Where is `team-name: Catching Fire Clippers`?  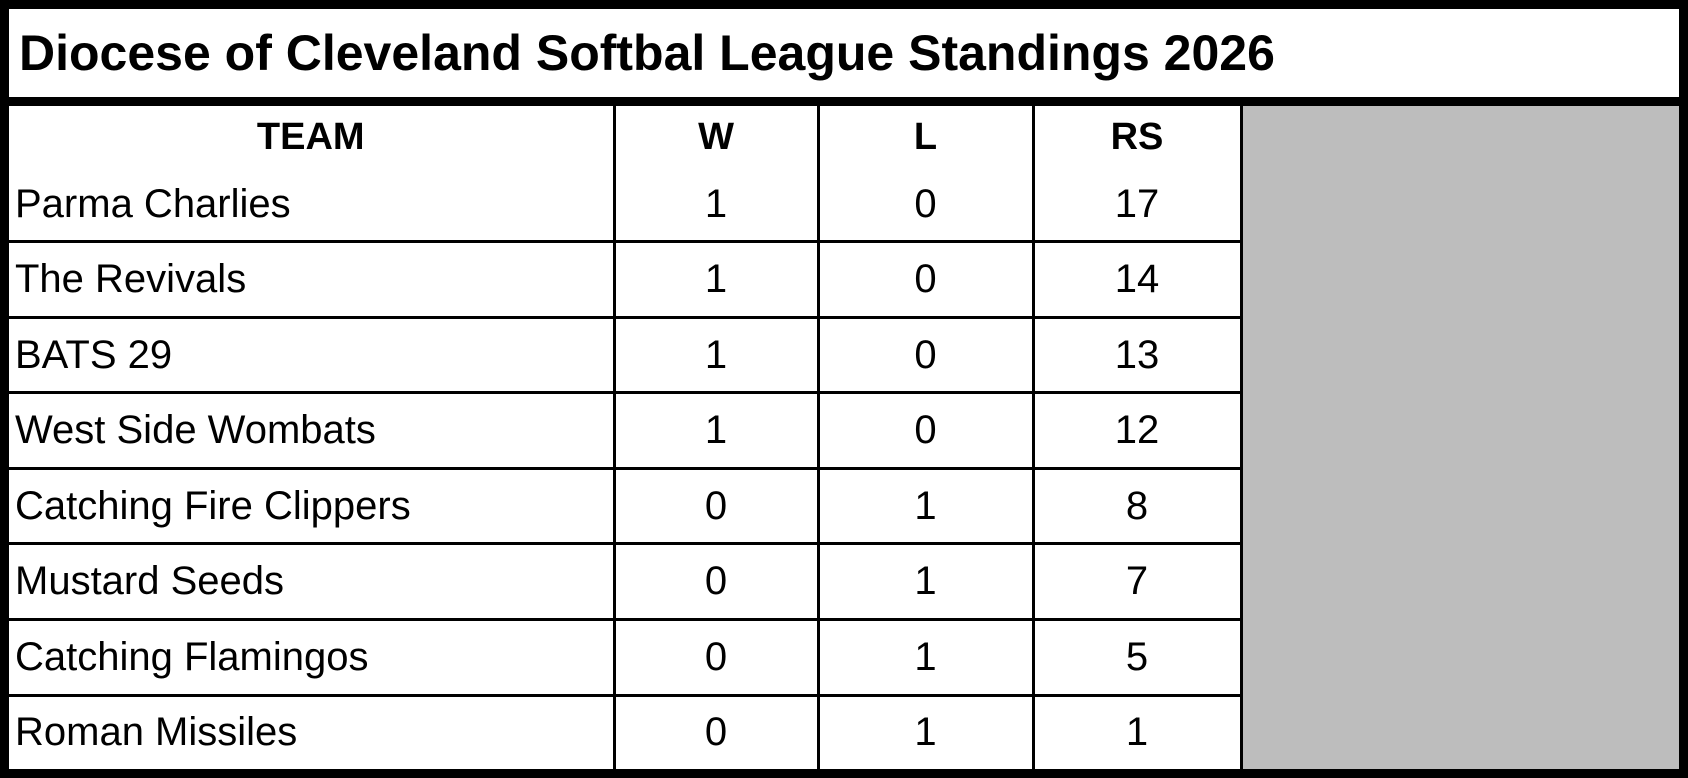 team-name: Catching Fire Clippers is located at coordinates (312, 506).